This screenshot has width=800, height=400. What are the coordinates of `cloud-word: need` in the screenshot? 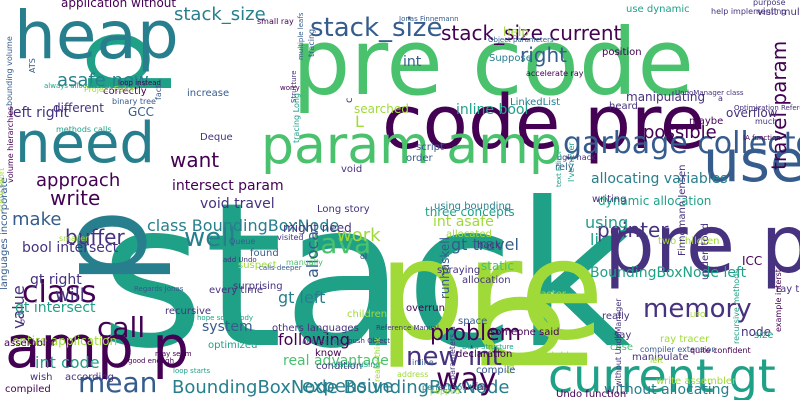 It's located at (85, 143).